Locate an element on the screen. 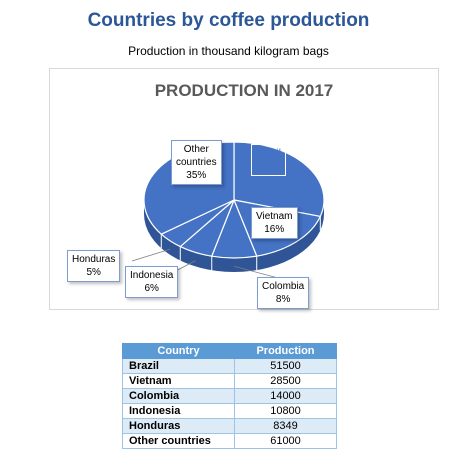  cell-production: 51500 is located at coordinates (285, 366).